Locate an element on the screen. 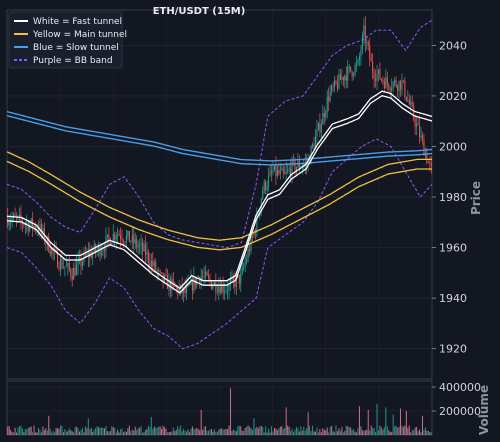 This screenshot has width=500, height=442. volume-layer is located at coordinates (219, 411).